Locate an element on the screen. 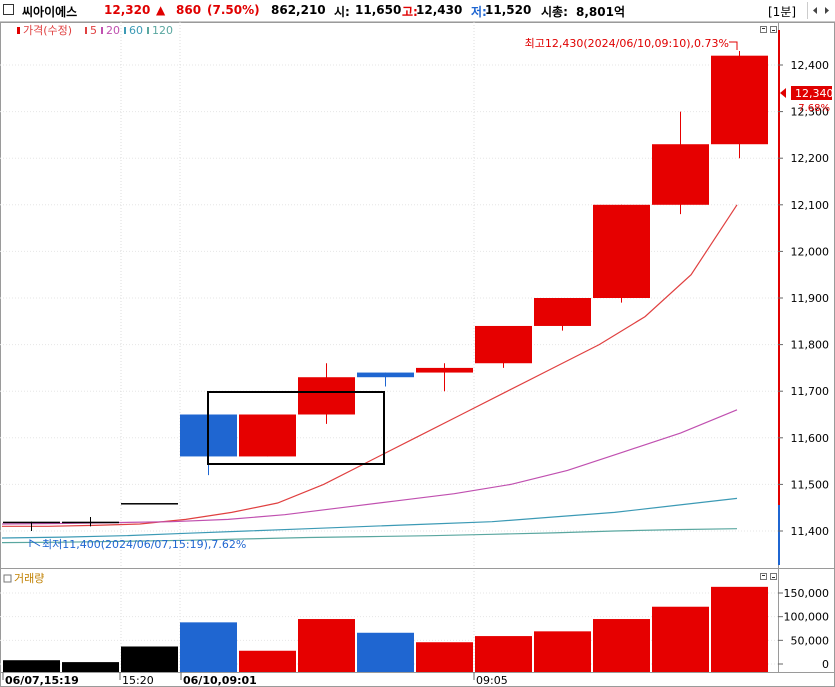  volume-tick-label: 0 is located at coordinates (825, 664).